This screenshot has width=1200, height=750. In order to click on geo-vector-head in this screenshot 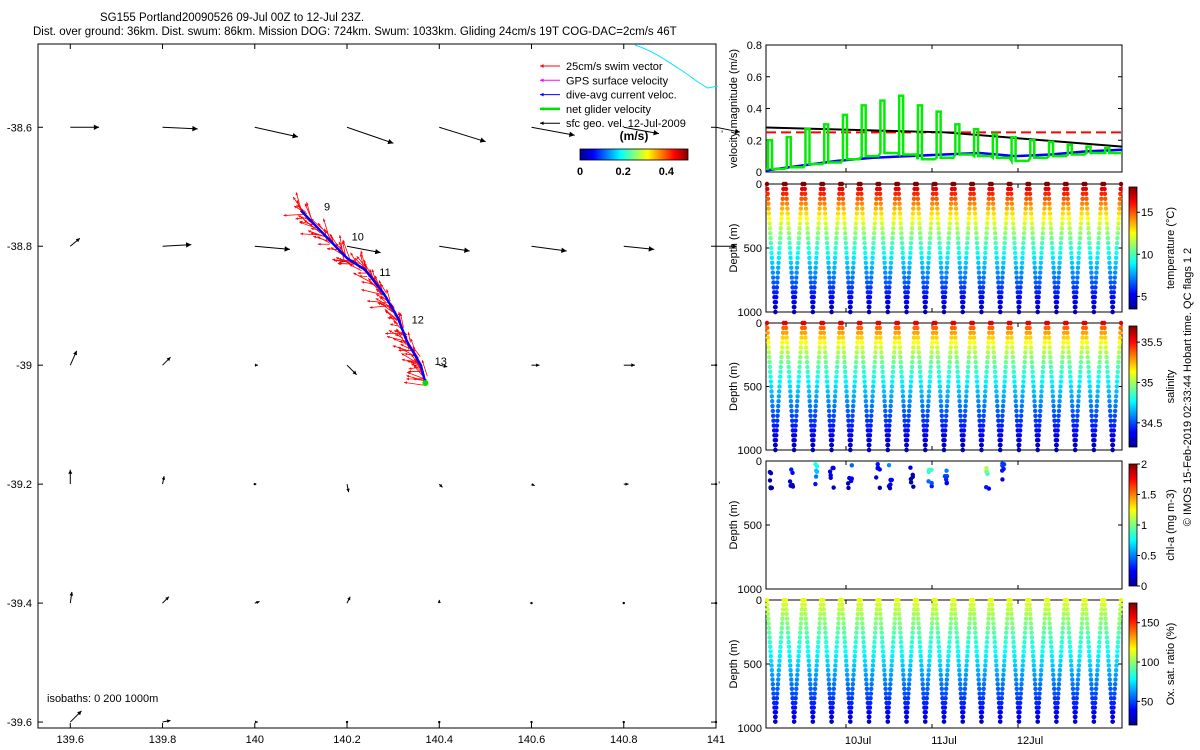, I will do `click(445, 366)`.